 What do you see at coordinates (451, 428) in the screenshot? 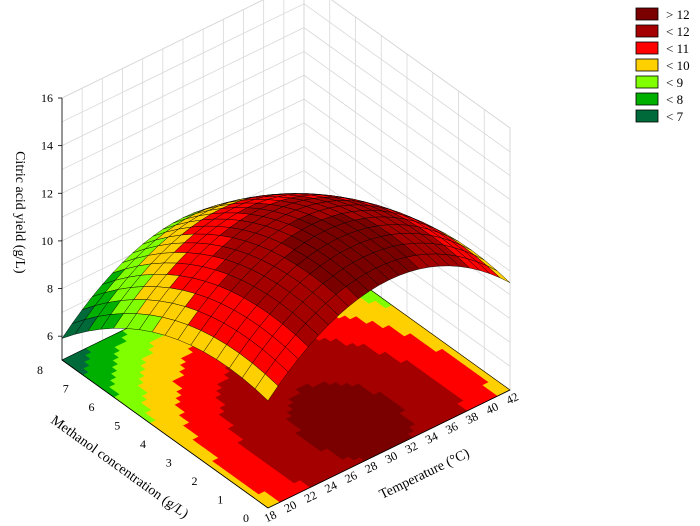
I see `x-tick-label: 36` at bounding box center [451, 428].